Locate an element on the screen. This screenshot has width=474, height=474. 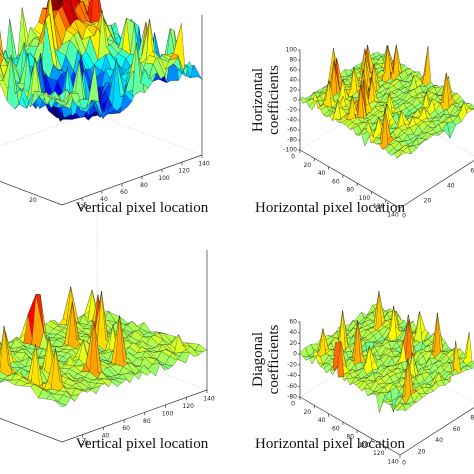
z-tick-label: 80 is located at coordinates (293, 60).